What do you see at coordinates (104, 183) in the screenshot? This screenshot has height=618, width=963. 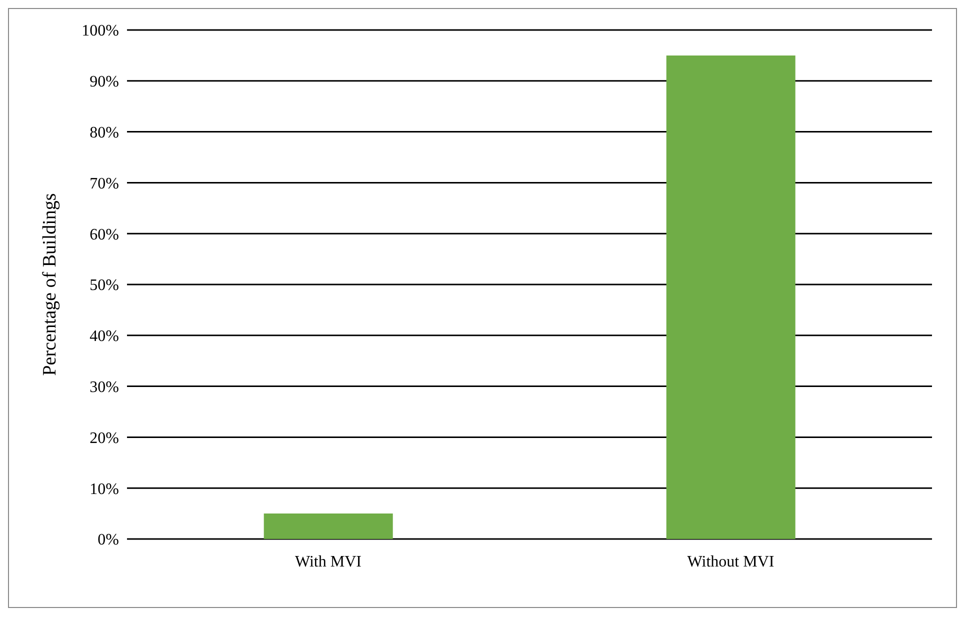 I see `y-tick-label: 70%` at bounding box center [104, 183].